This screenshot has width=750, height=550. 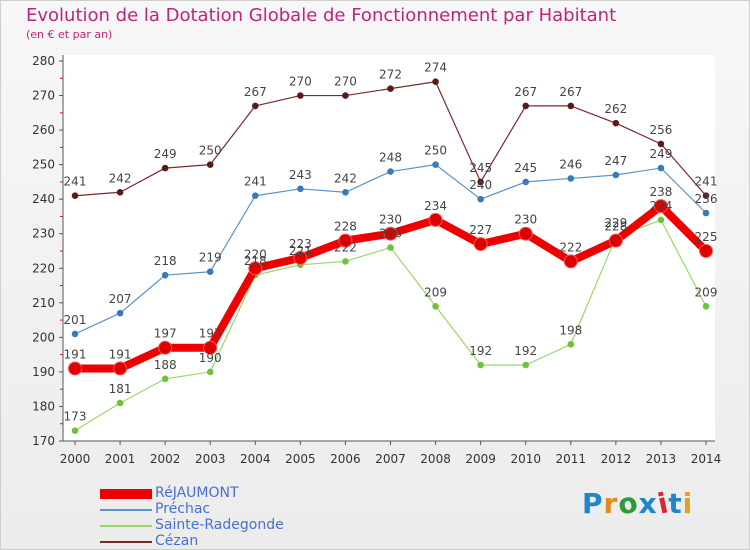 What do you see at coordinates (435, 68) in the screenshot?
I see `data-label-cezan: 274` at bounding box center [435, 68].